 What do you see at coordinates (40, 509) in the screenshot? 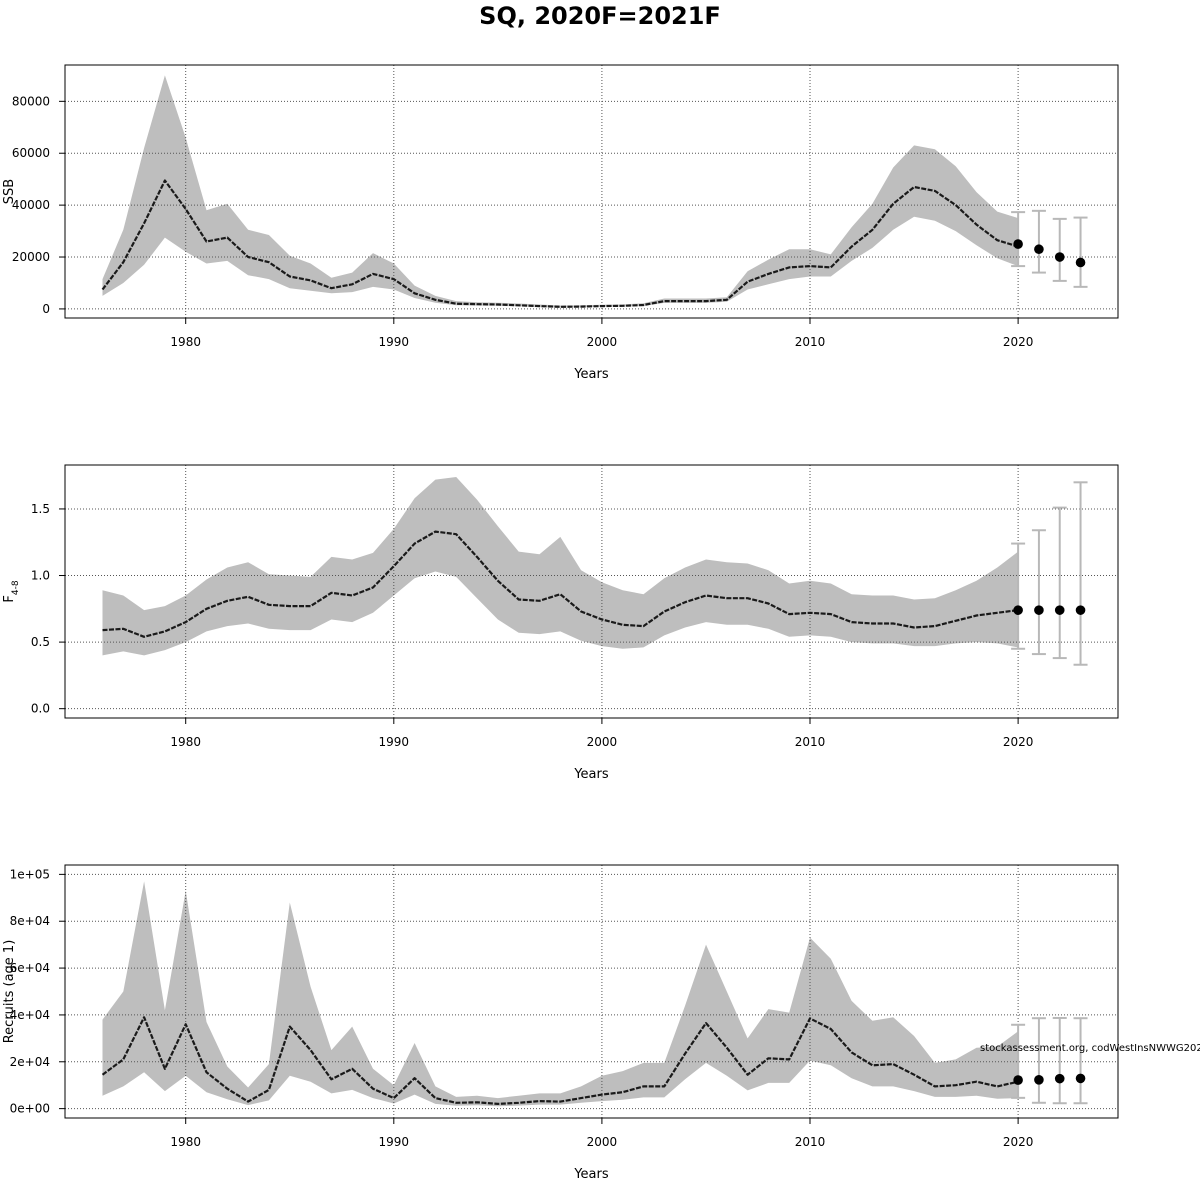
I see `fbar-ytick-label: 1.5` at bounding box center [40, 509].